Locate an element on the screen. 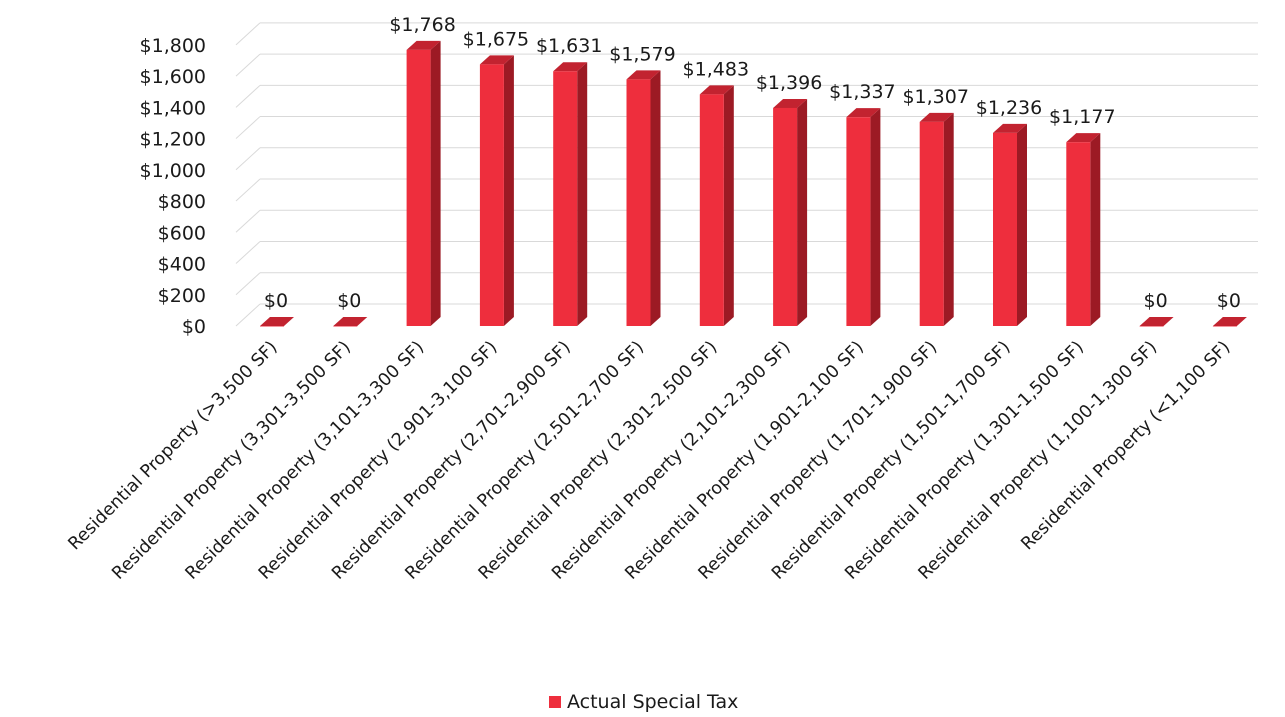 This screenshot has width=1285, height=717. y-tick-label: $1,000 is located at coordinates (173, 171).